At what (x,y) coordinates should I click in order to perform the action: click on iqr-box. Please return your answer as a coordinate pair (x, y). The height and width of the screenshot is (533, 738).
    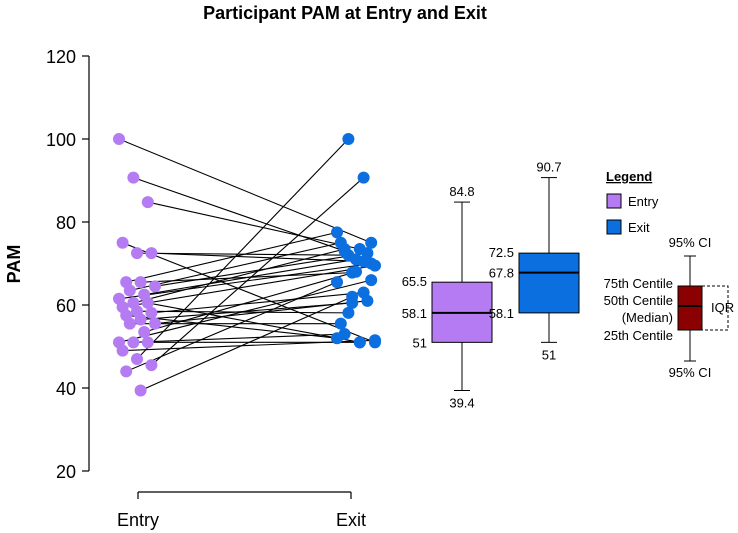
    Looking at the image, I should click on (549, 283).